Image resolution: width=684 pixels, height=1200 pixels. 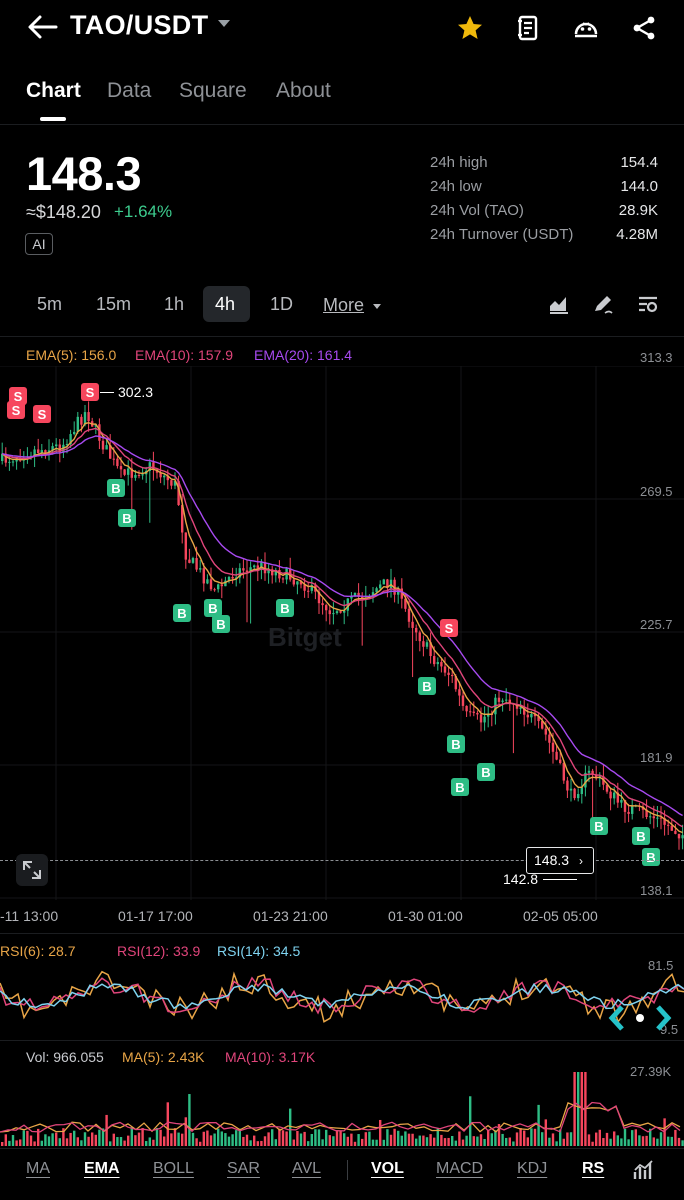 What do you see at coordinates (39, 244) in the screenshot?
I see `ai-badge: AI` at bounding box center [39, 244].